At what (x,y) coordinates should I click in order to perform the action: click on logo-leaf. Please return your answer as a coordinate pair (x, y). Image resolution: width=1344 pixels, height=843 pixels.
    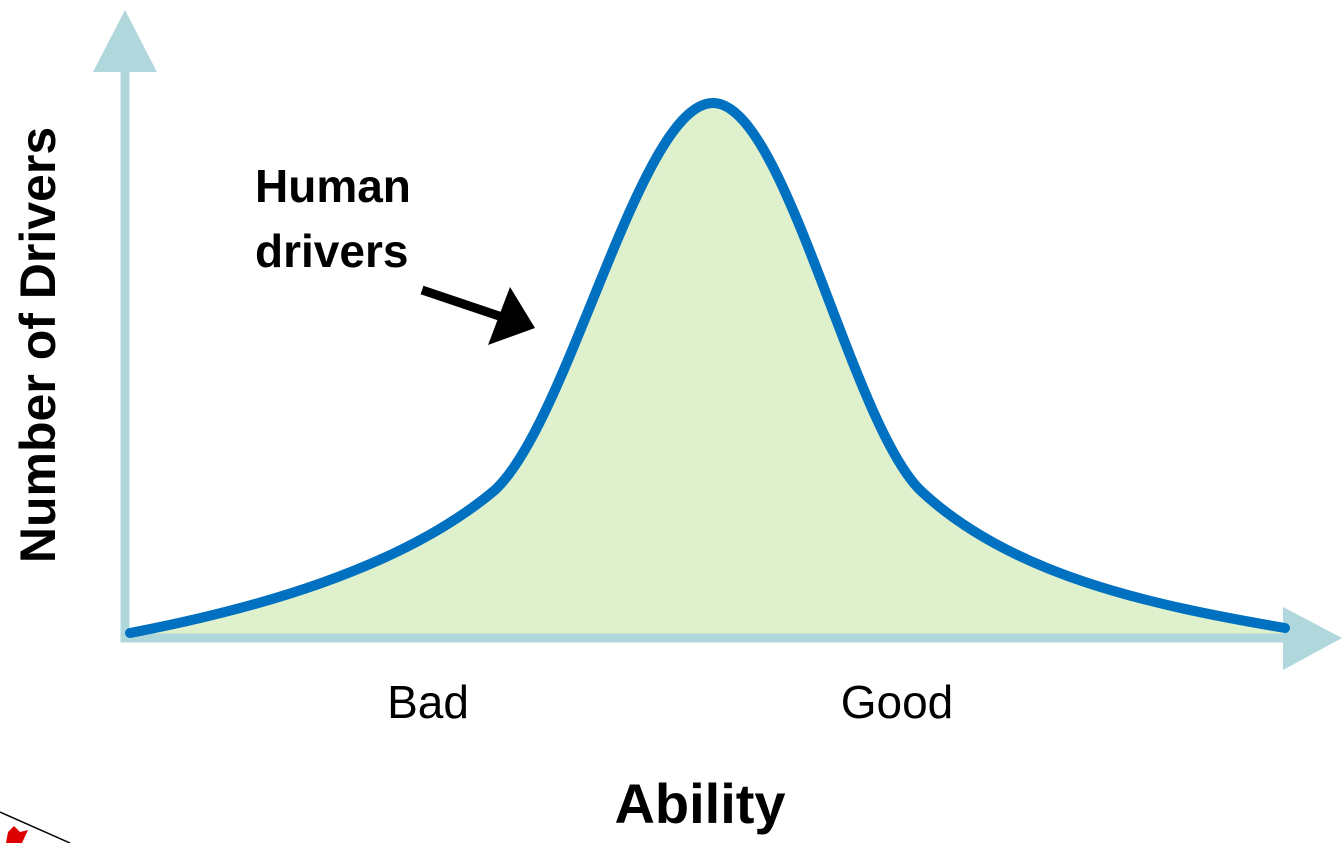
    Looking at the image, I should click on (17, 834).